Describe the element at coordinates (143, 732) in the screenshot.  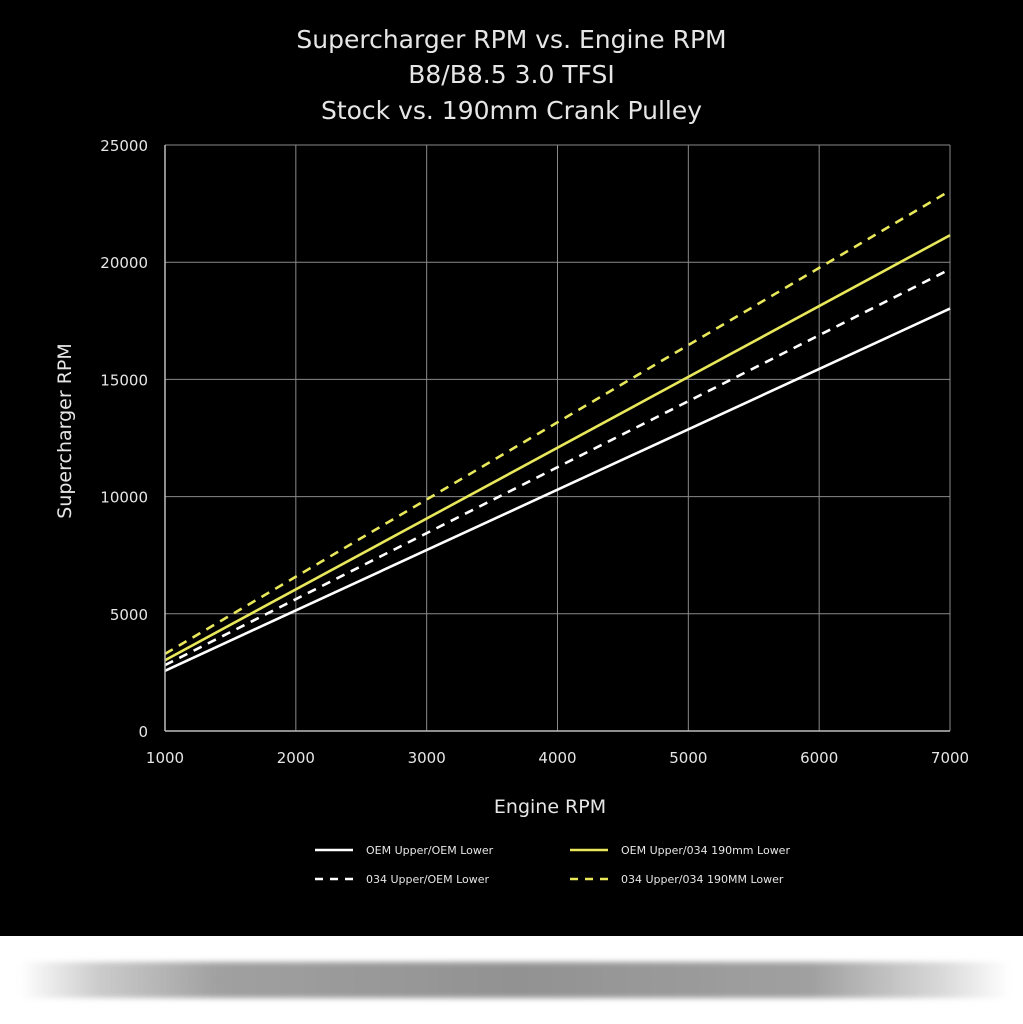
I see `y-tick-label: 0` at that location.